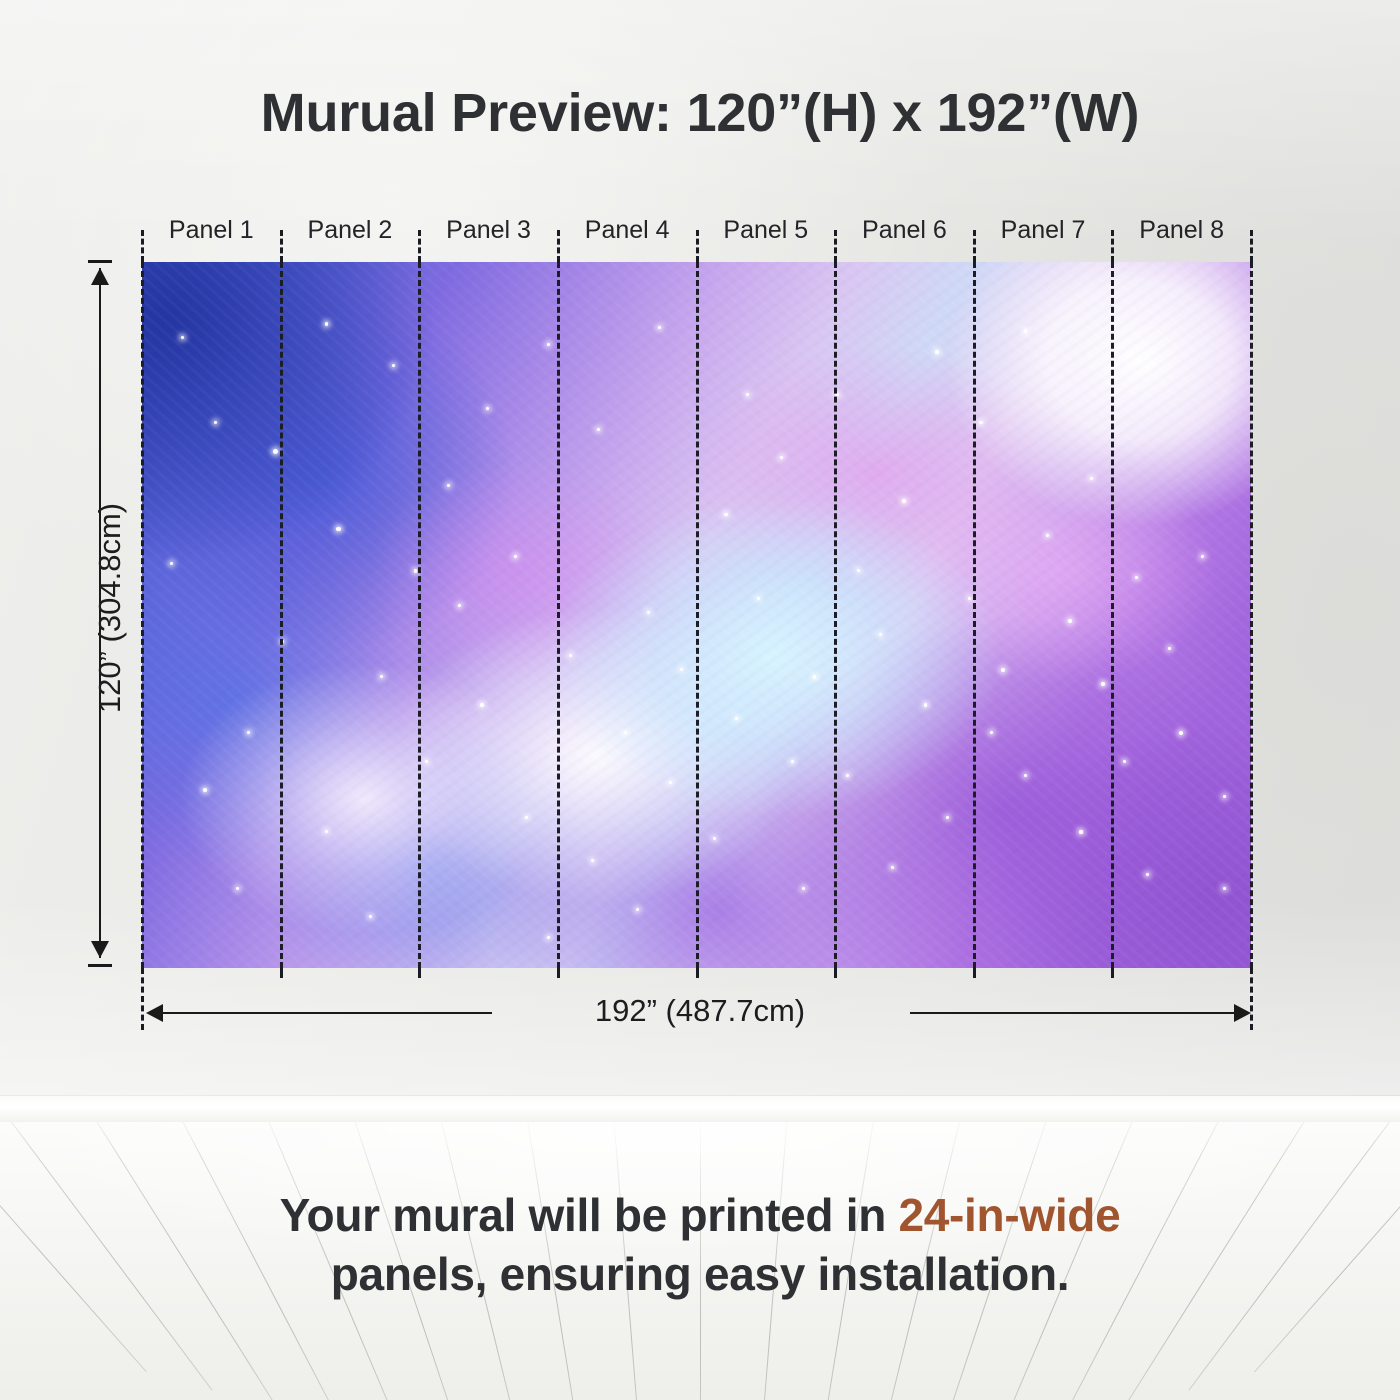 The image size is (1400, 1400). Describe the element at coordinates (327, 1013) in the screenshot. I see `width-line-left` at that location.